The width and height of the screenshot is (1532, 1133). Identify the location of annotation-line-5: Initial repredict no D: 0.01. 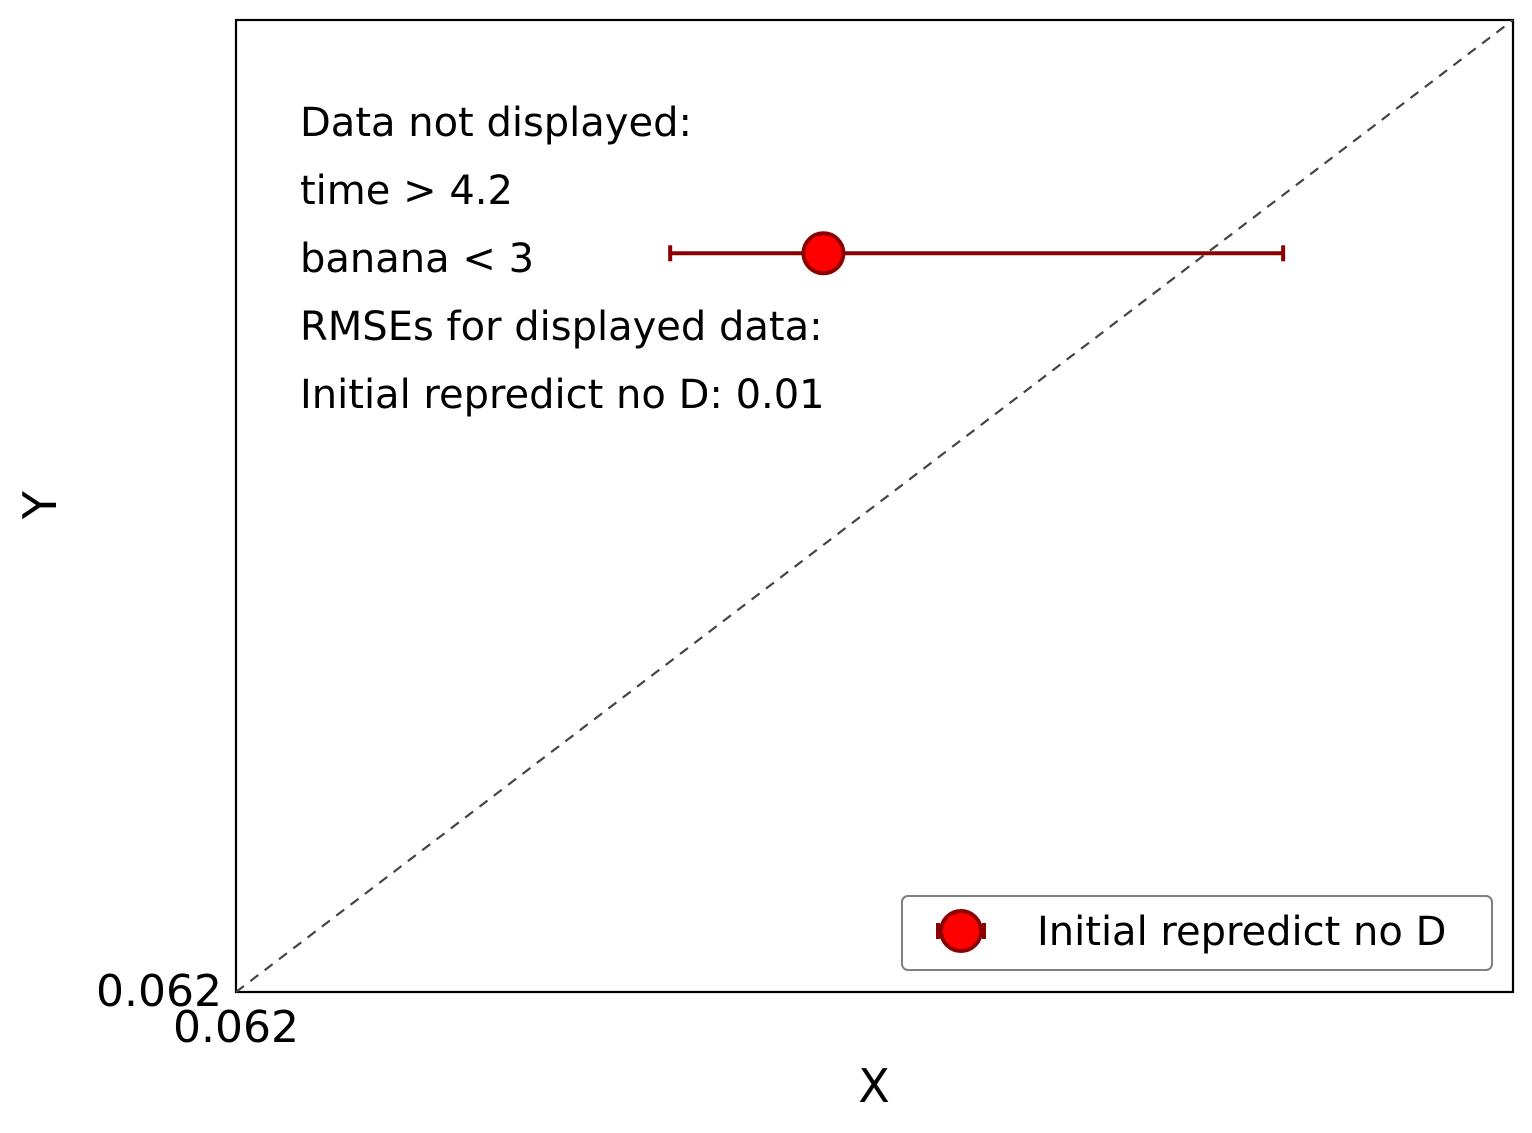
(562, 395).